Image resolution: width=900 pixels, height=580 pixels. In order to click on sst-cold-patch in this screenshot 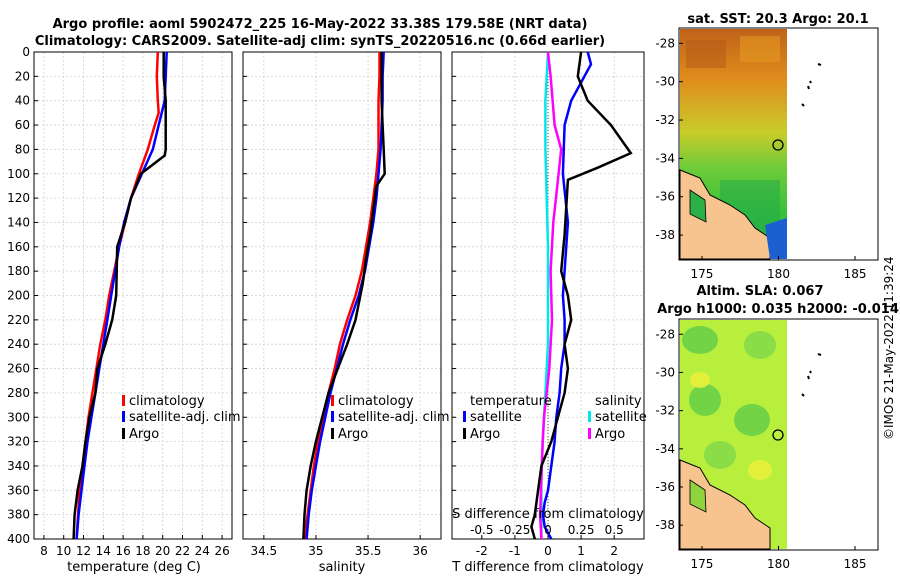, I will do `click(776, 238)`.